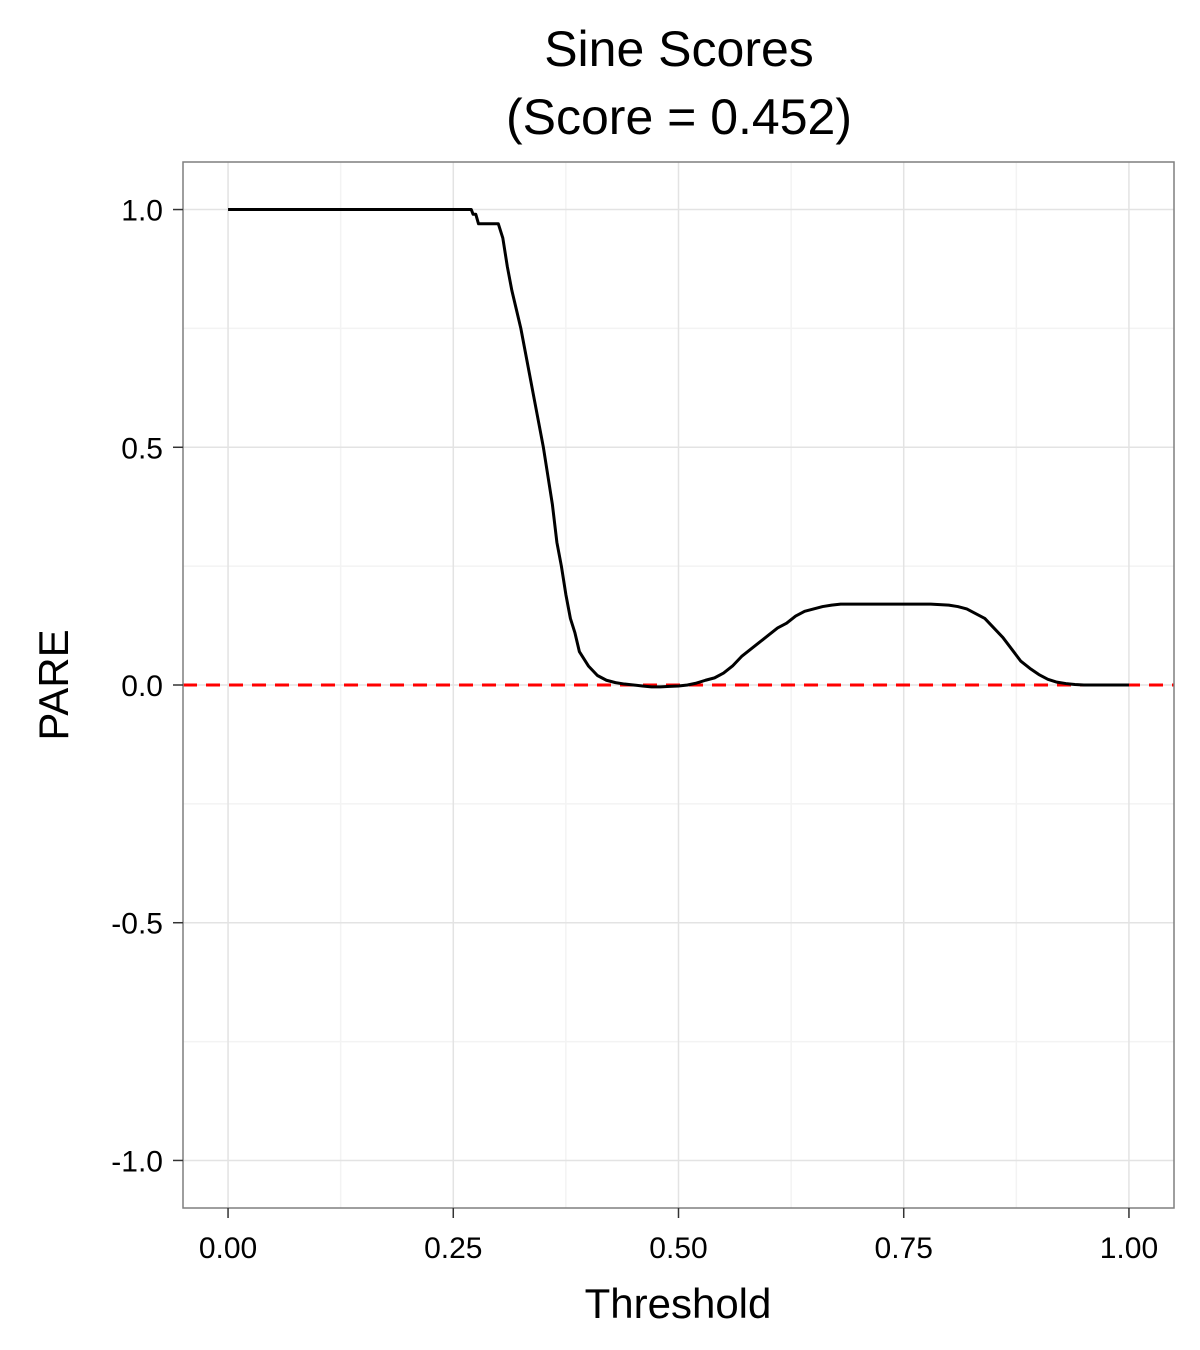 Image resolution: width=1200 pixels, height=1350 pixels. Describe the element at coordinates (678, 1248) in the screenshot. I see `x-tick-label: 0.50` at that location.